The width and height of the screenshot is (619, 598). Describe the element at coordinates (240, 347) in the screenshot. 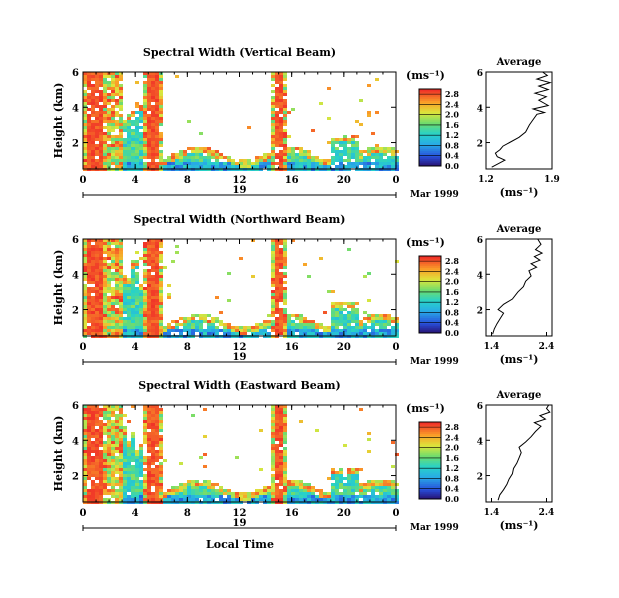

I see `x-tick-label: 12` at that location.